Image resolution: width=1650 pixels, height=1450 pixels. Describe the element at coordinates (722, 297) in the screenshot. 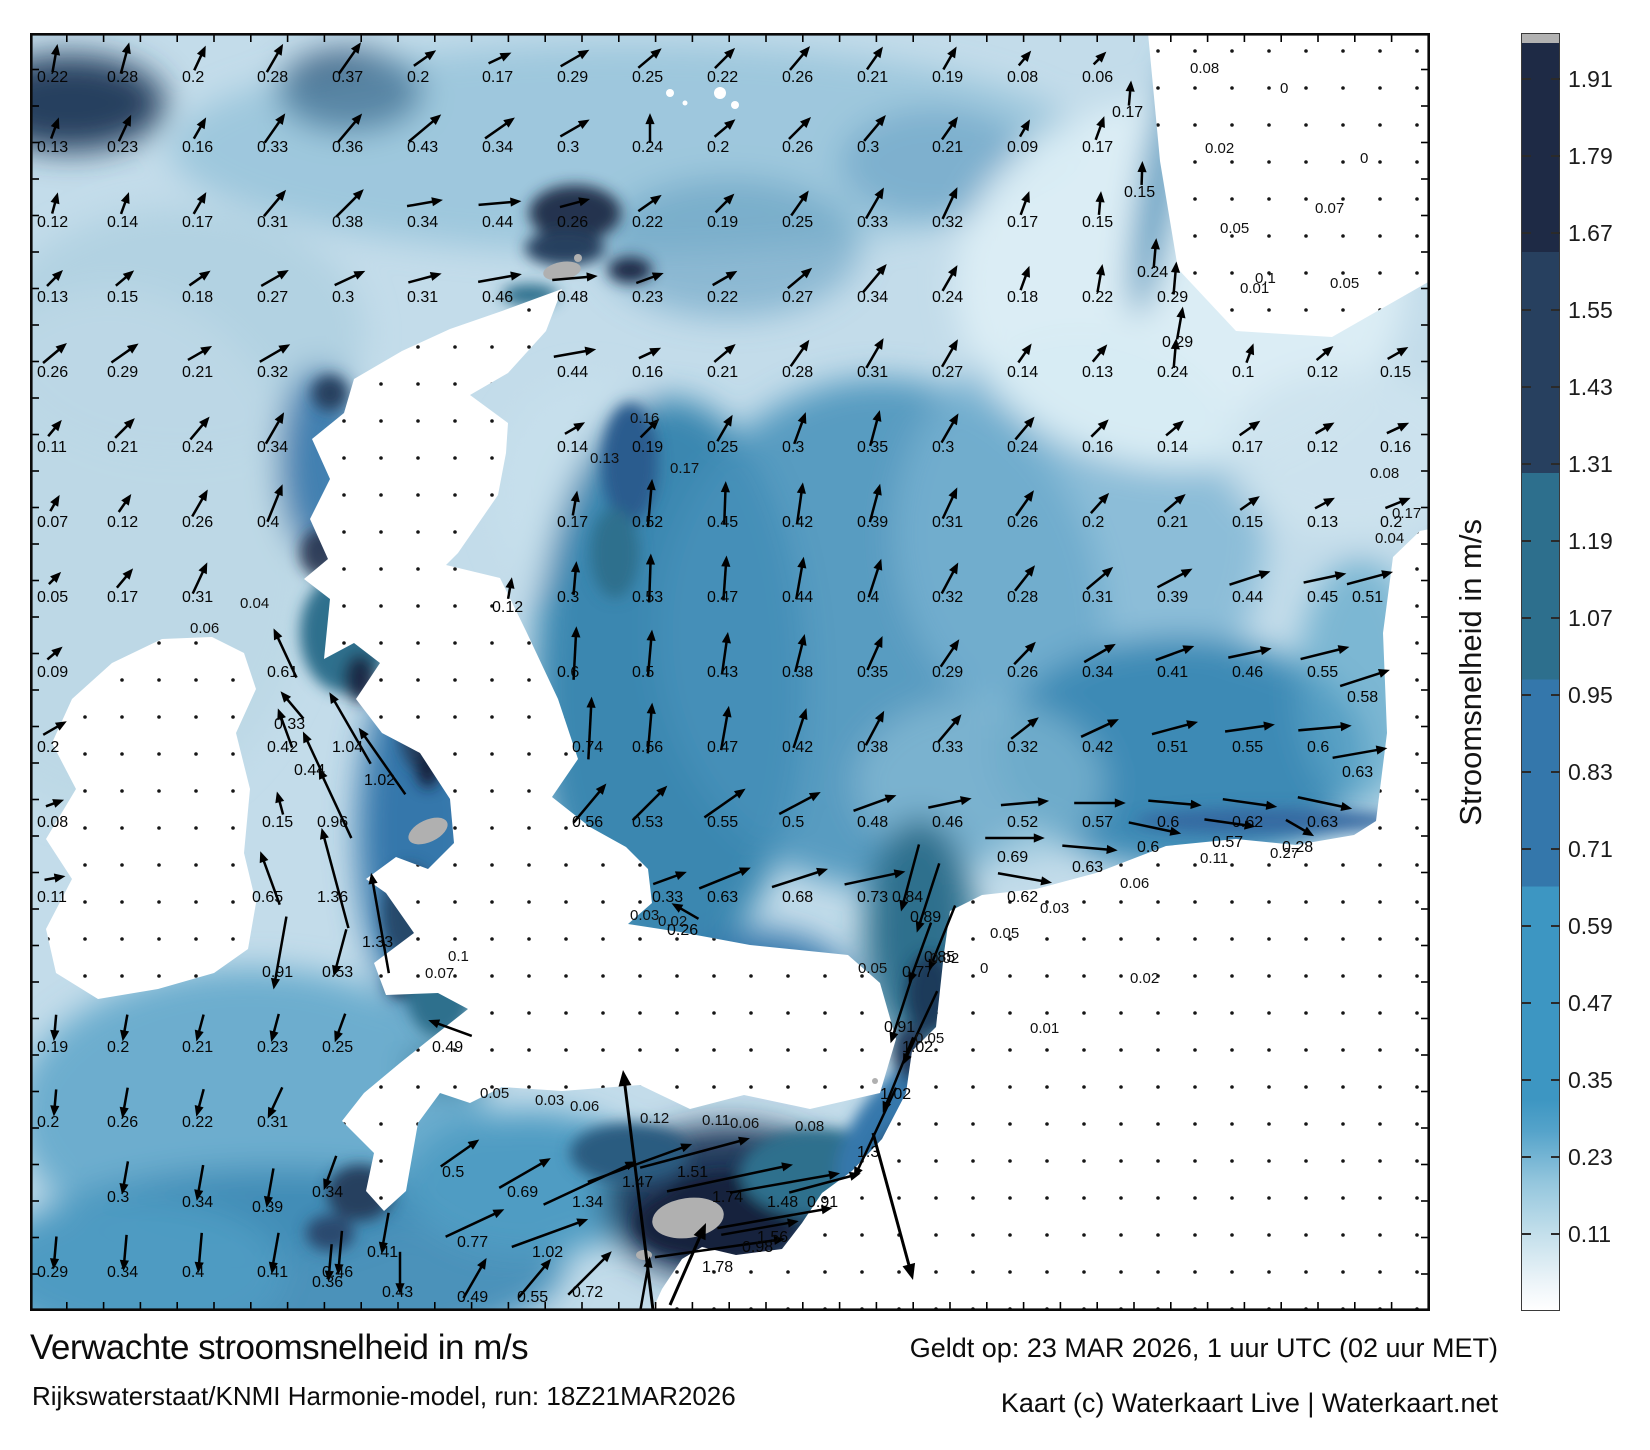

I see `current-value-label: 0.22` at that location.